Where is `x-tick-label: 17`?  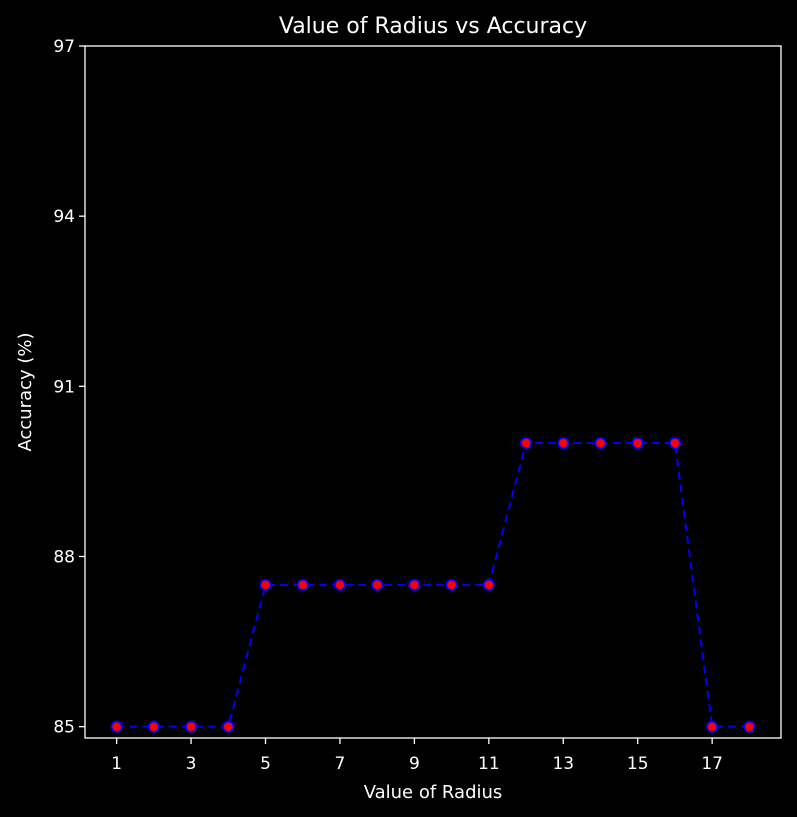
x-tick-label: 17 is located at coordinates (712, 764).